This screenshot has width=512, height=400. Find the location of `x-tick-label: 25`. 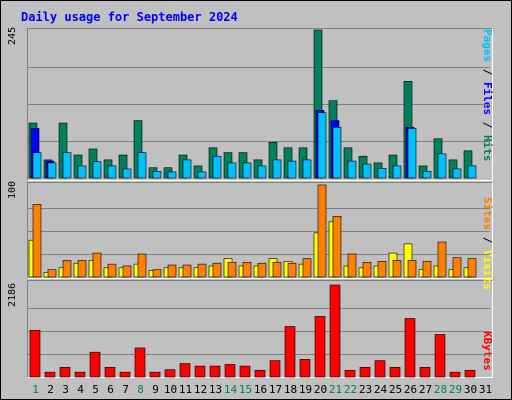

x-tick-label: 25 is located at coordinates (395, 389).